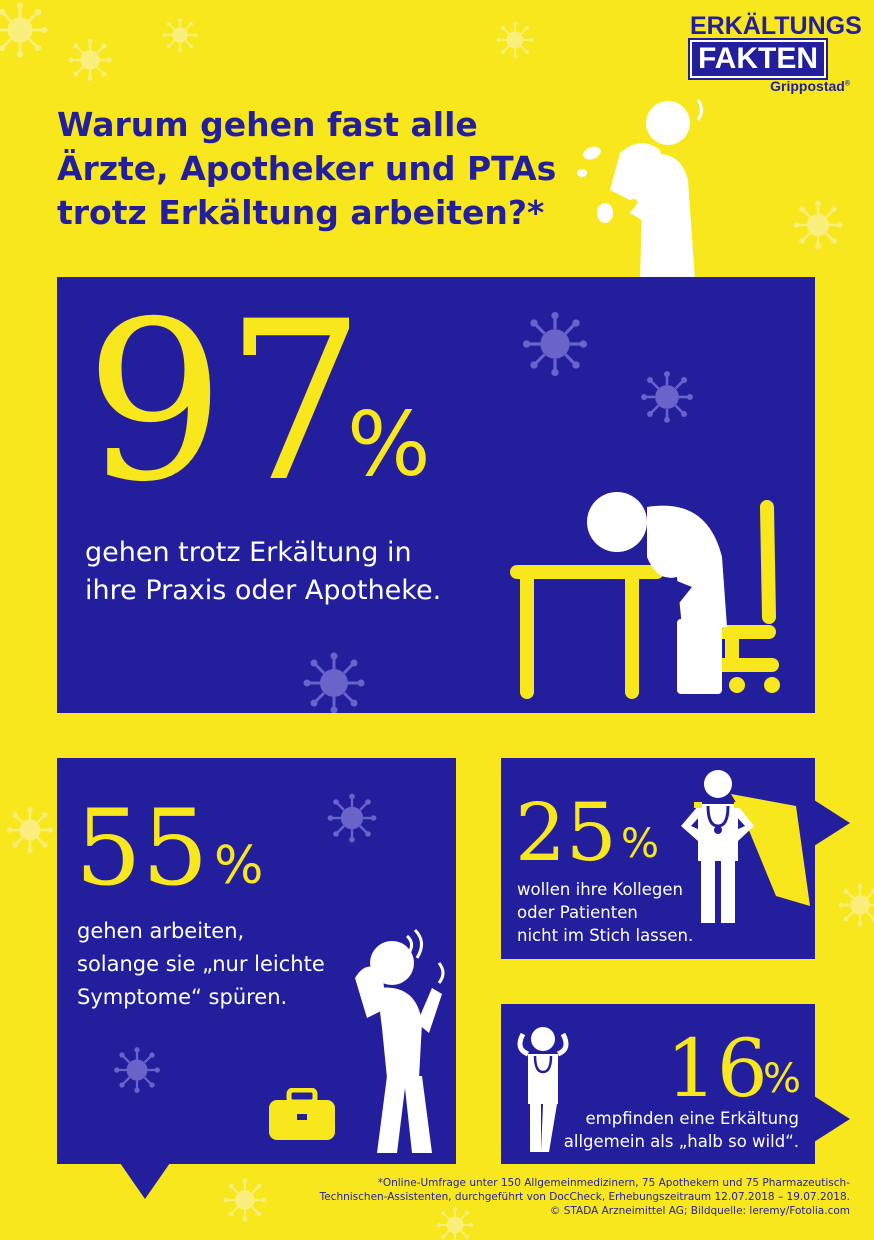  Describe the element at coordinates (782, 1079) in the screenshot. I see `stat-16-unit: %` at that location.